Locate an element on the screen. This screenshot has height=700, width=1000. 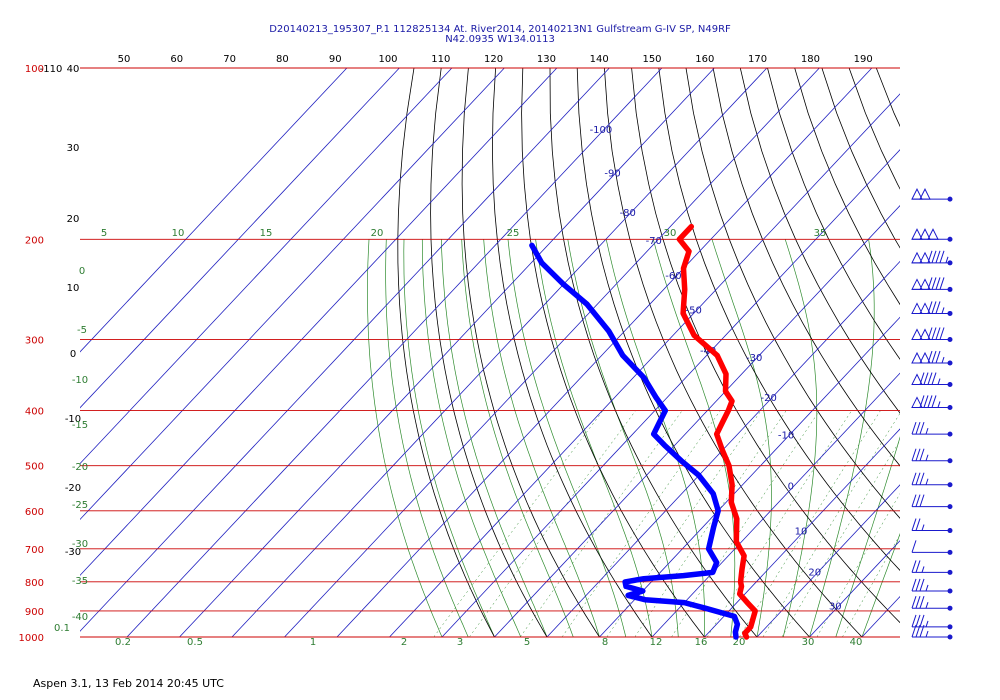
moist-left-label: -10 is located at coordinates (80, 380).